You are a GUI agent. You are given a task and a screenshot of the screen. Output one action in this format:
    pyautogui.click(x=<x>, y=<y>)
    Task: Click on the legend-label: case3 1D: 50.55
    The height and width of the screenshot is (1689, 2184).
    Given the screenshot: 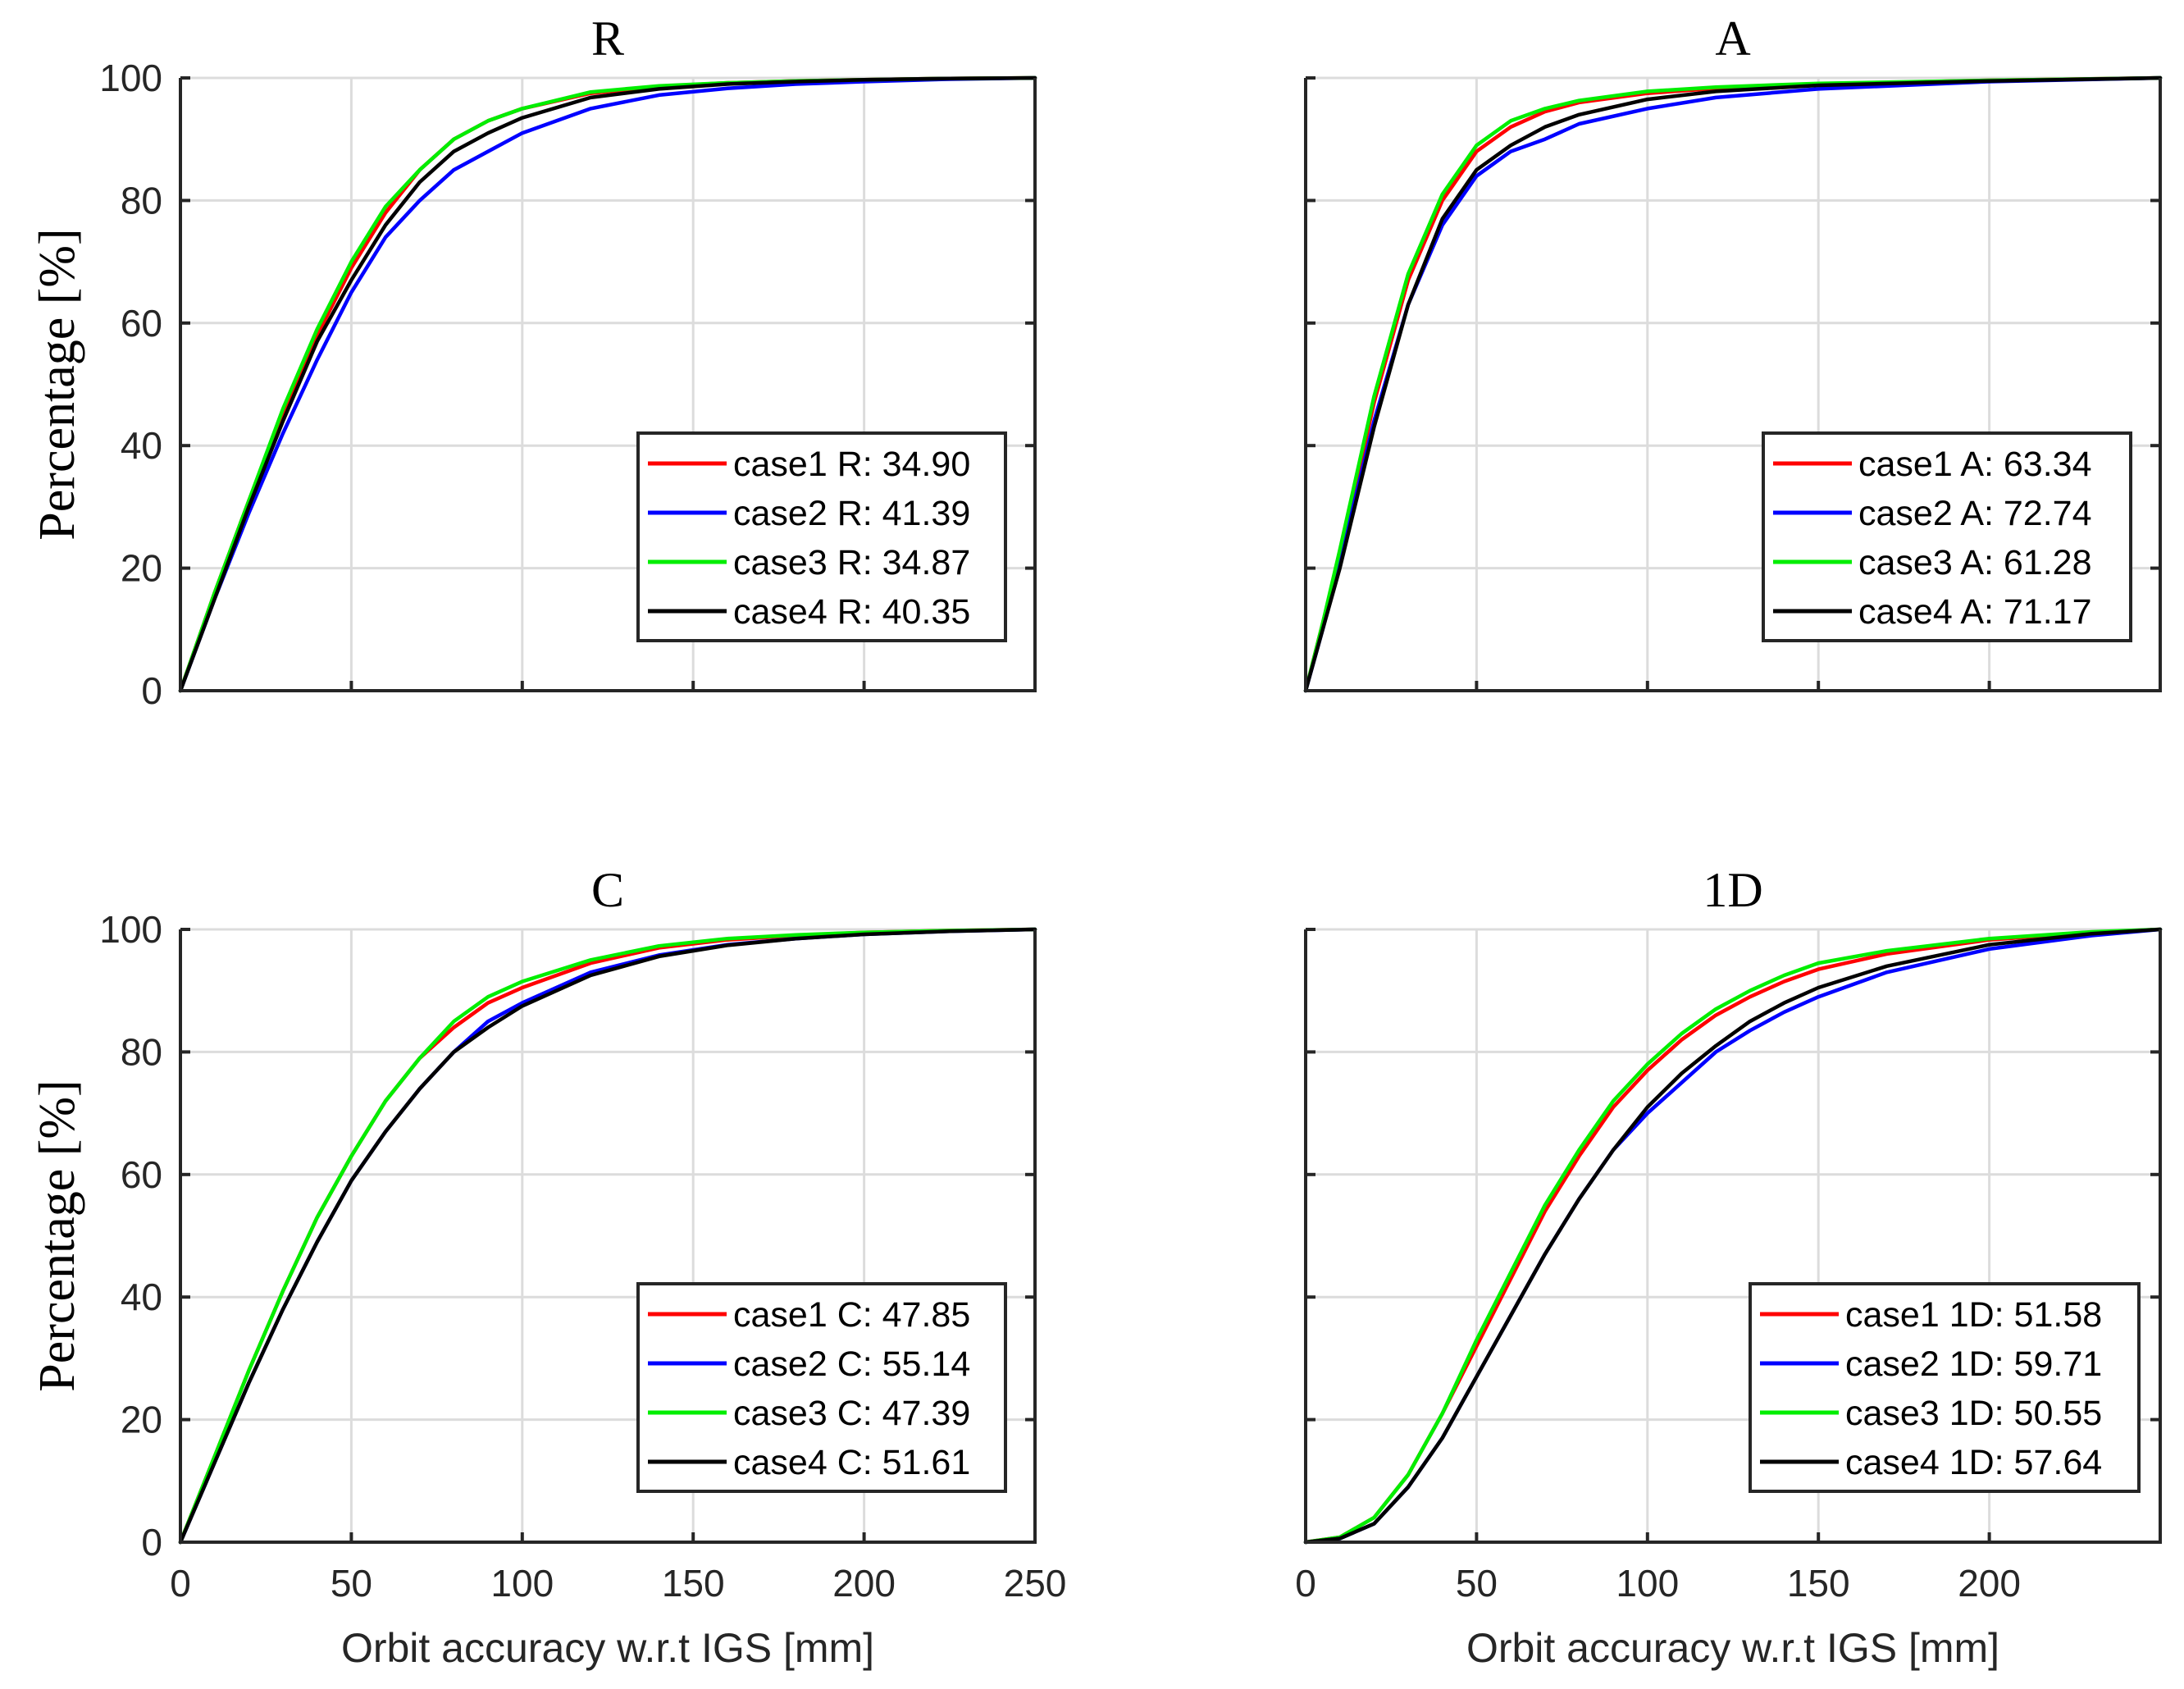 What is the action you would take?
    pyautogui.click(x=1973, y=1413)
    